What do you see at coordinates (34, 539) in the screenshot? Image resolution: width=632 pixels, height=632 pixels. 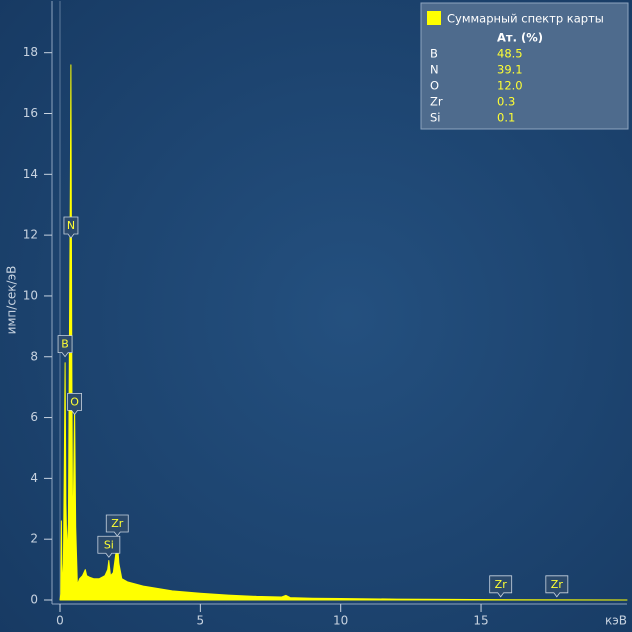 I see `y-tick-label: 2` at bounding box center [34, 539].